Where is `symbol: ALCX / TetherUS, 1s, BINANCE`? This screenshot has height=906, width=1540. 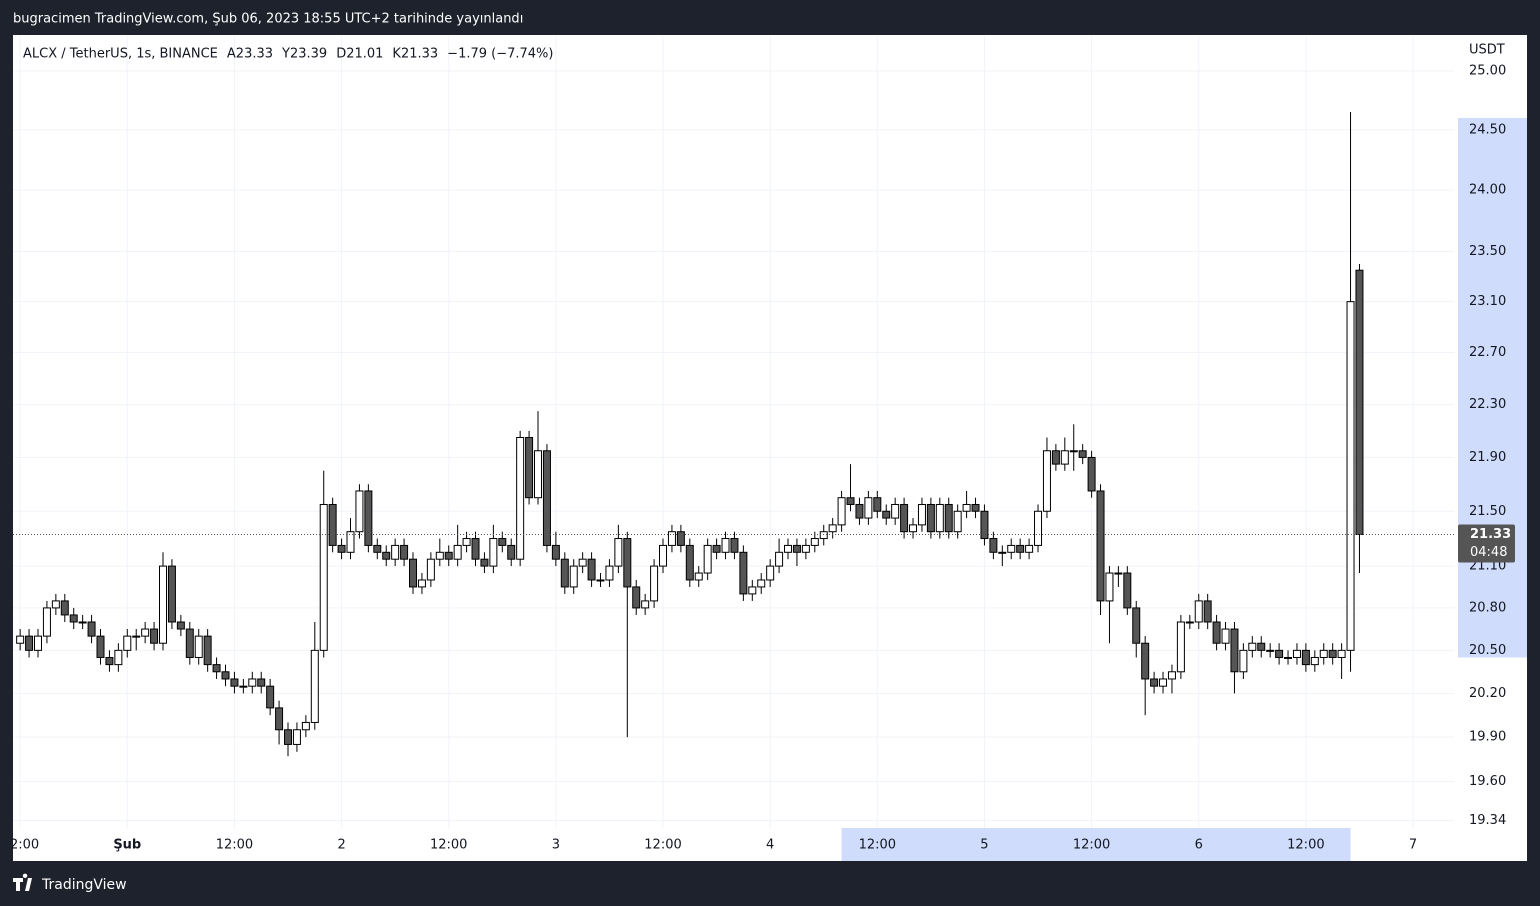
symbol: ALCX / TetherUS, 1s, BINANCE is located at coordinates (120, 54).